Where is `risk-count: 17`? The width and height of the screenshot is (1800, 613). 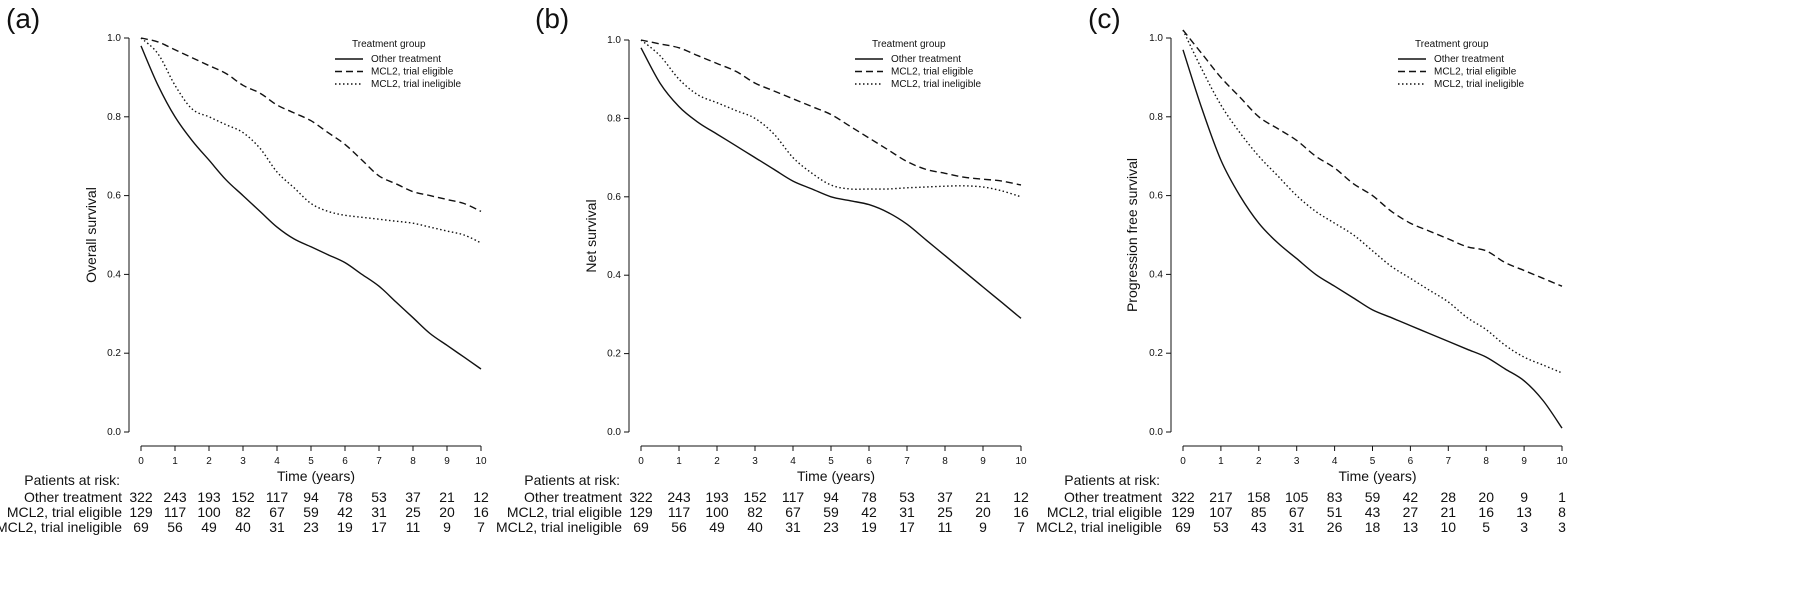 risk-count: 17 is located at coordinates (907, 527).